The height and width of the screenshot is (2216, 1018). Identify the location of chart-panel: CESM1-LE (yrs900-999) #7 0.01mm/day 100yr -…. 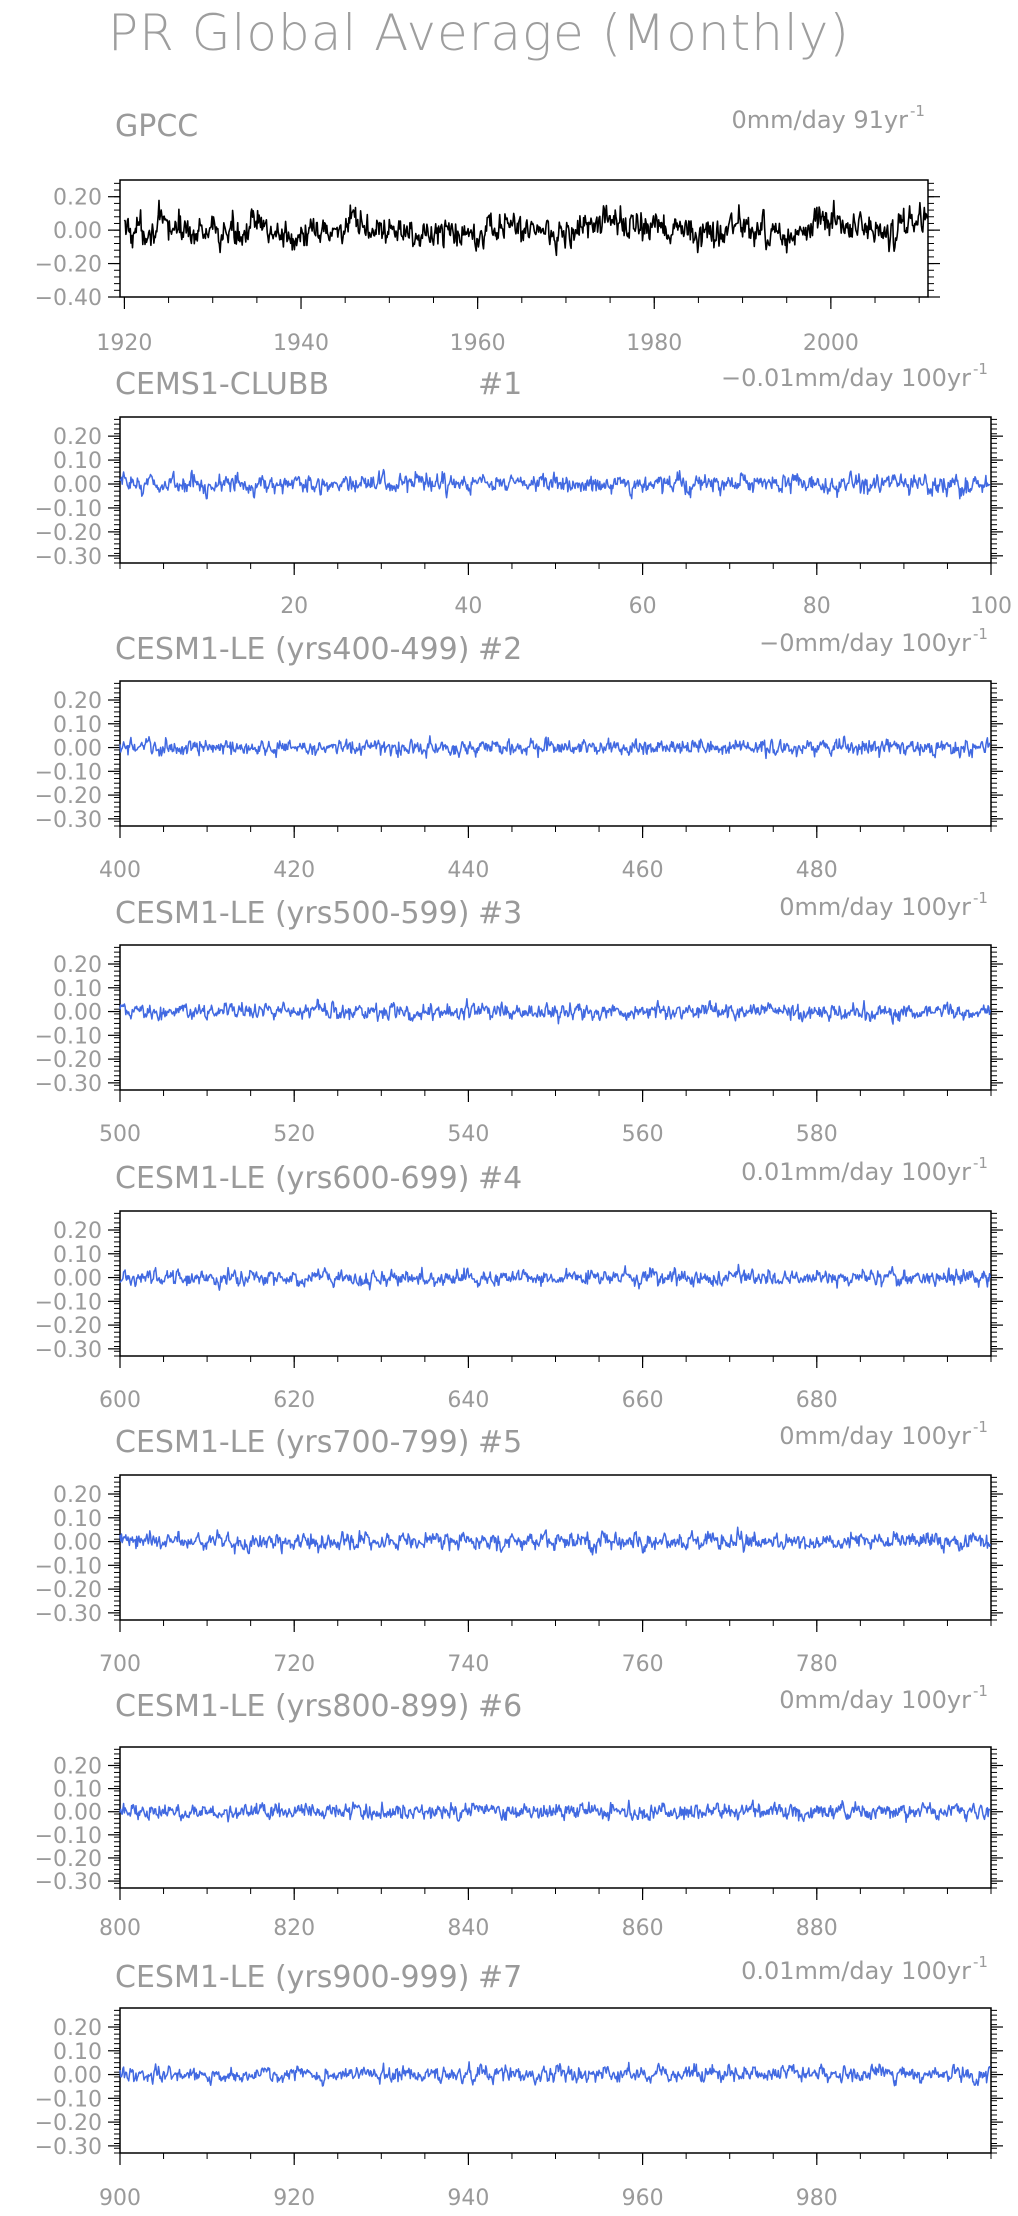
(519, 2082).